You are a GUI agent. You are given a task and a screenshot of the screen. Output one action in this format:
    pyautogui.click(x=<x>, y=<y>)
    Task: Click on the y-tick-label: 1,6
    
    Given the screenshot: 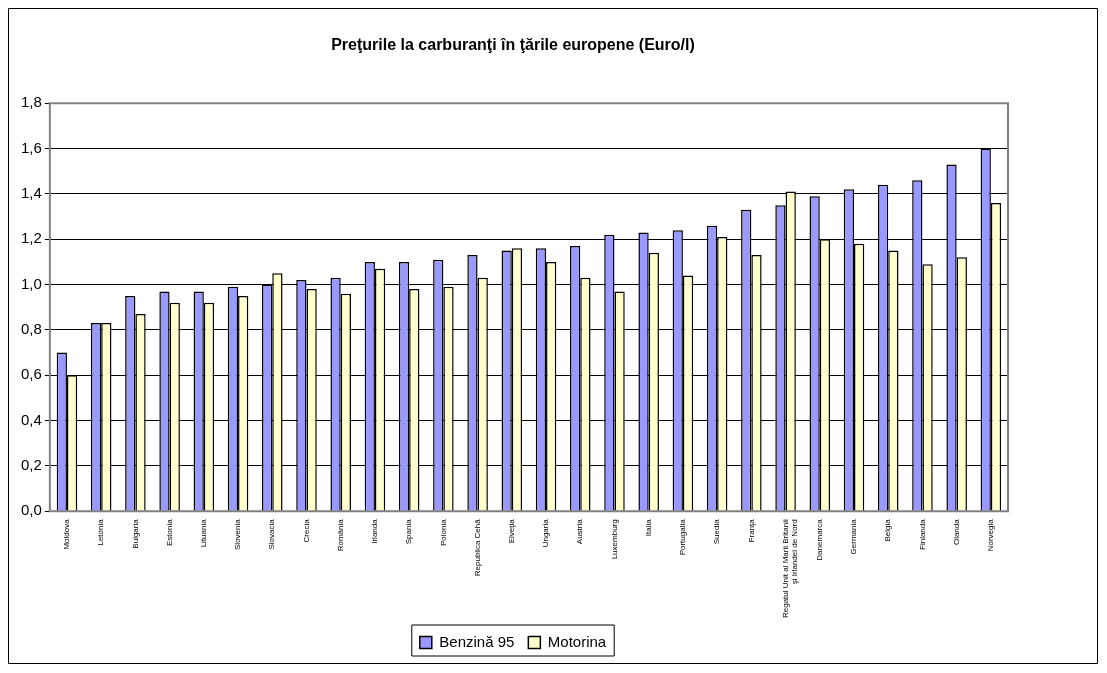 What is the action you would take?
    pyautogui.click(x=31, y=147)
    